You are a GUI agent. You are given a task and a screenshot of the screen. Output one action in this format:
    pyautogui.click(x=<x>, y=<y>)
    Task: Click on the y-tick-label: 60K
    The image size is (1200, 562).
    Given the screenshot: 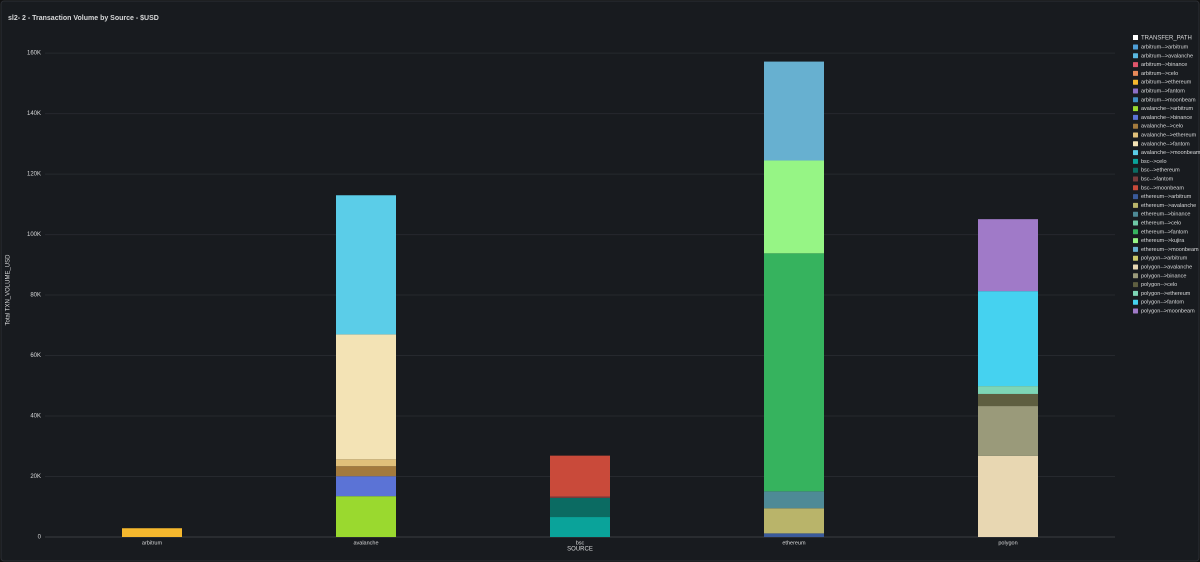 What is the action you would take?
    pyautogui.click(x=35, y=356)
    